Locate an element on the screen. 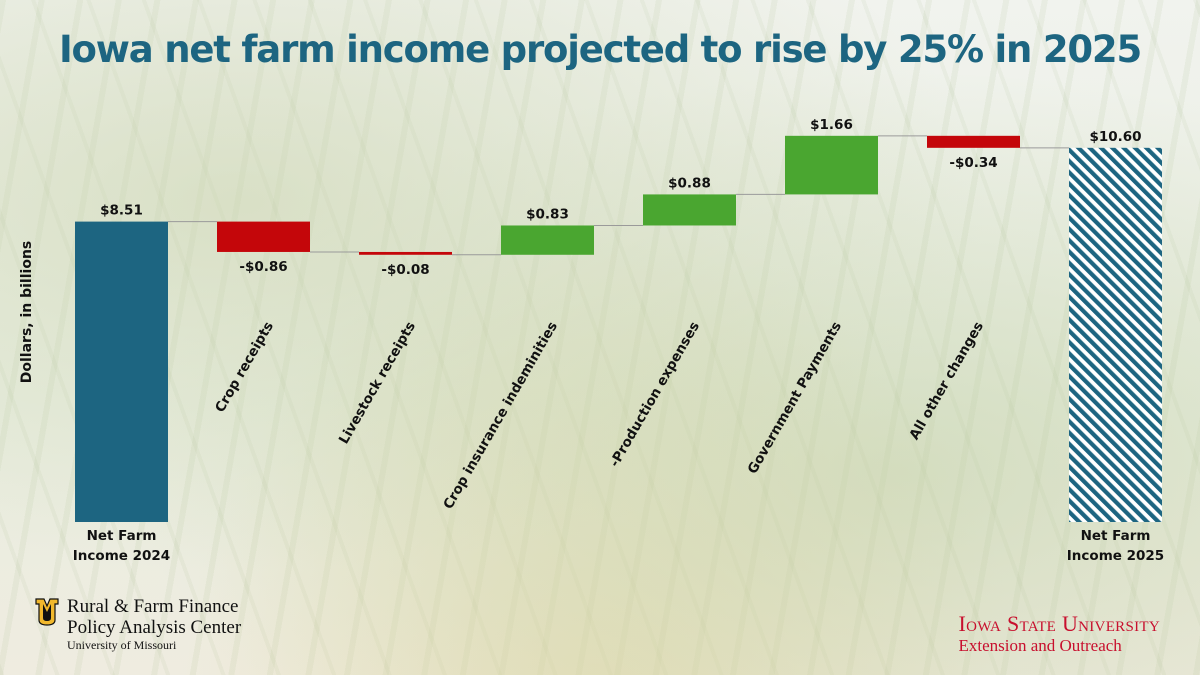  category-label-crop-receipts: Crop receipts is located at coordinates (244, 367).